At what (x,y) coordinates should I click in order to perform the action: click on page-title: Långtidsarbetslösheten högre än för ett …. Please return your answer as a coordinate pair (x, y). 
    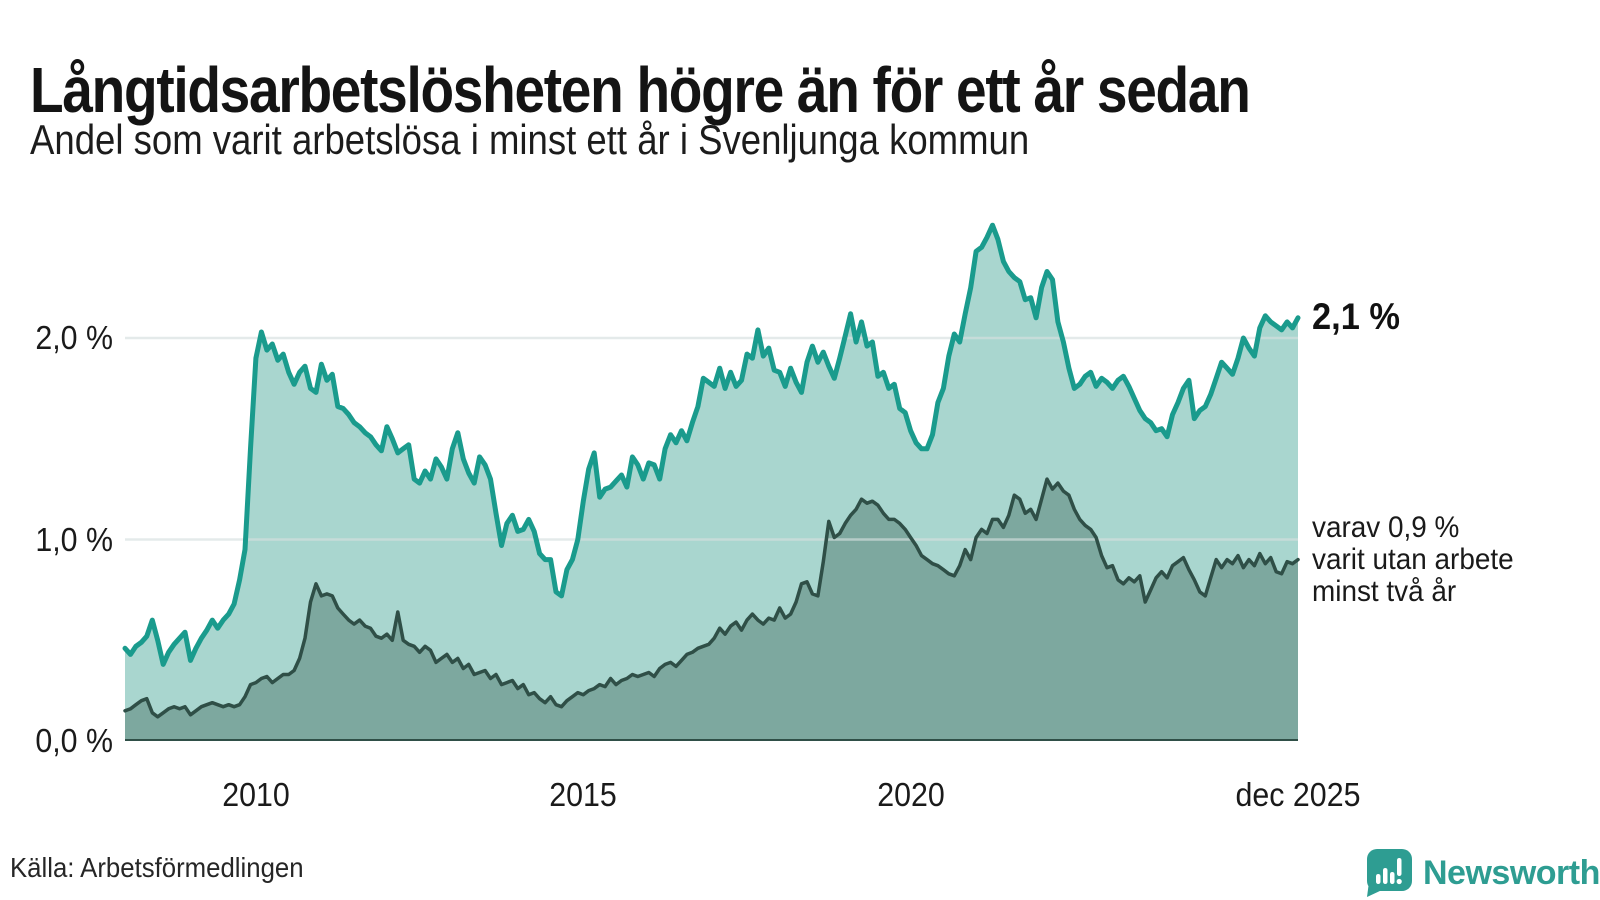
    Looking at the image, I should click on (640, 89).